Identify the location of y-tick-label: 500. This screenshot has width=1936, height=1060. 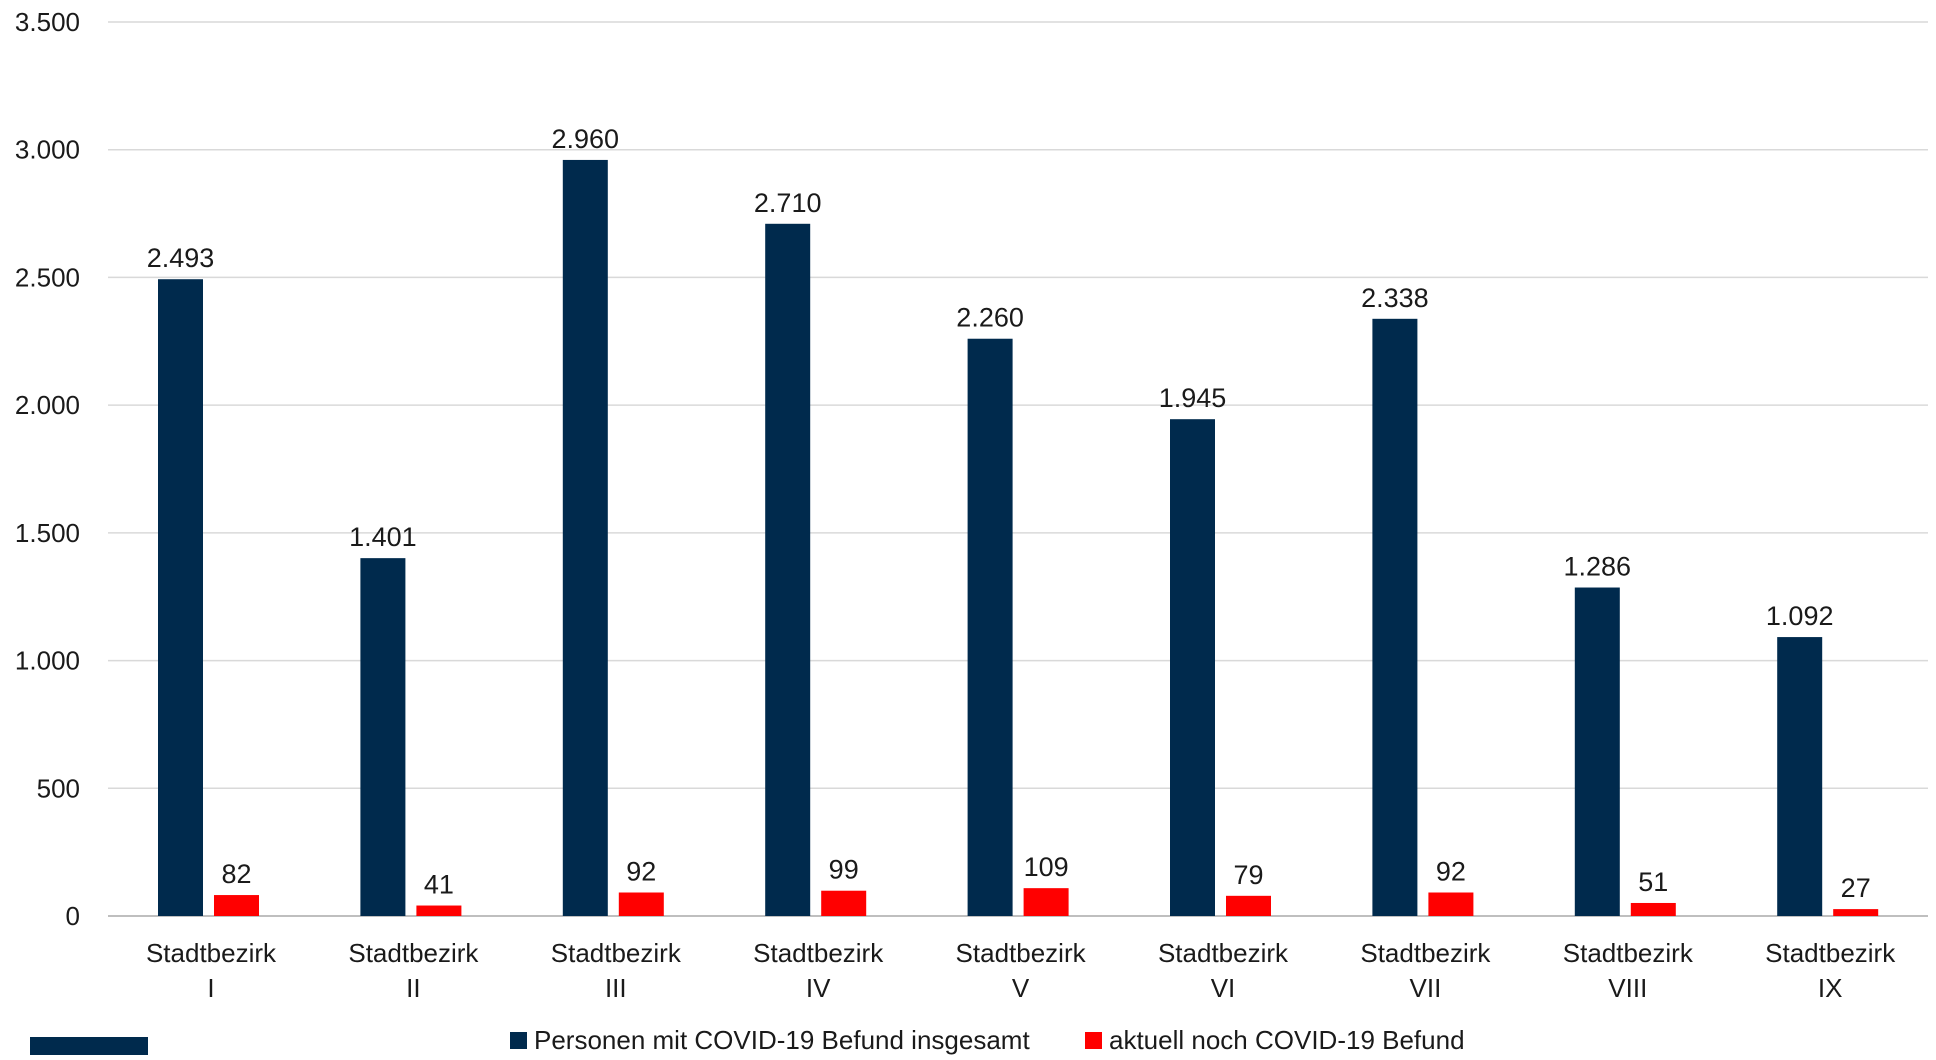
(58, 788).